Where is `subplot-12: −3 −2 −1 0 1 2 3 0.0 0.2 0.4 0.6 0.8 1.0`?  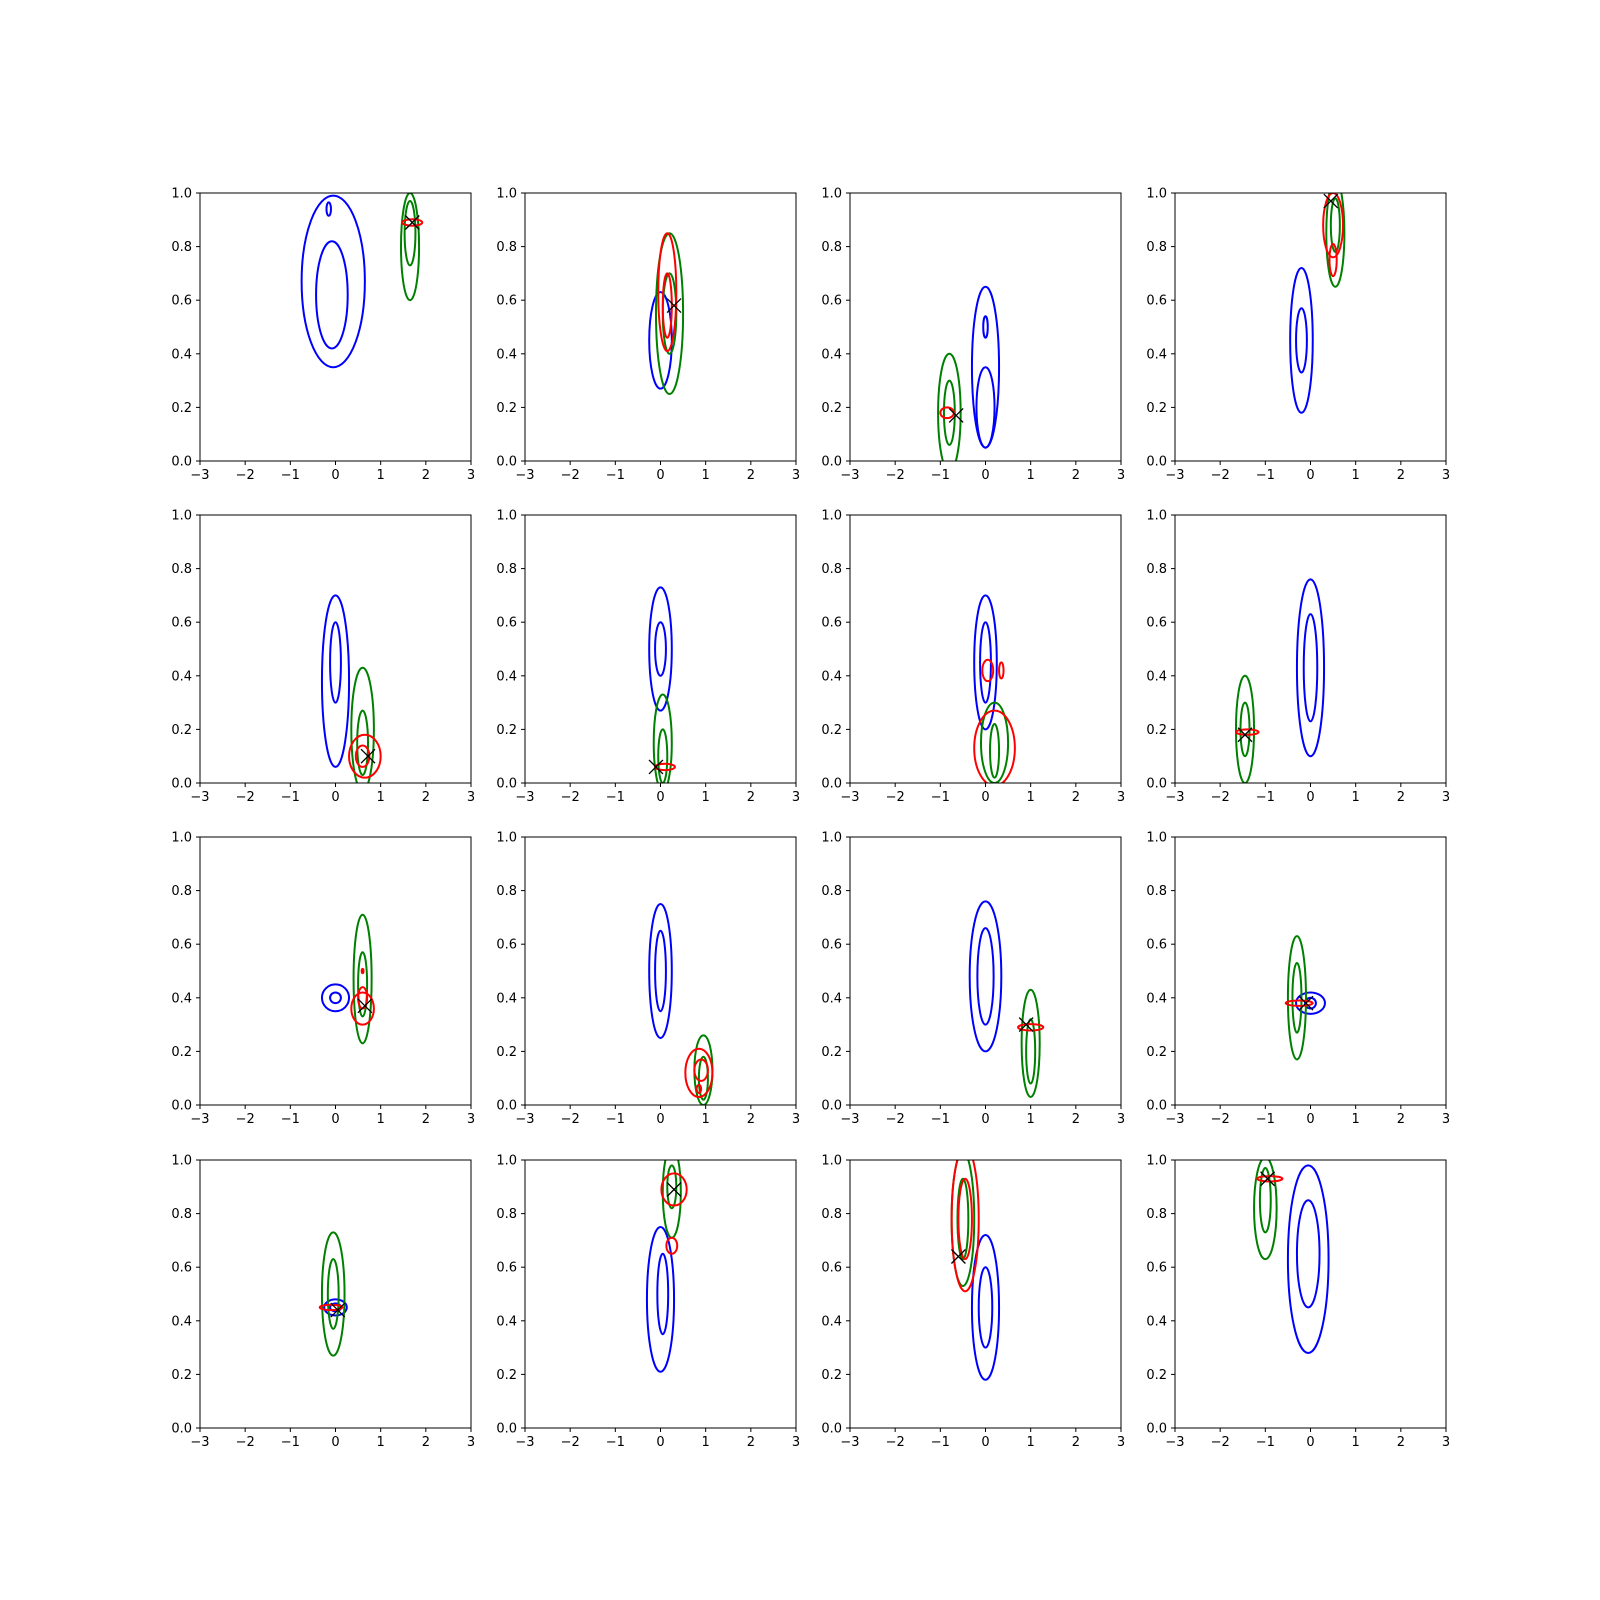 subplot-12: −3 −2 −1 0 1 2 3 0.0 0.2 0.4 0.6 0.8 1.0 is located at coordinates (1298, 979).